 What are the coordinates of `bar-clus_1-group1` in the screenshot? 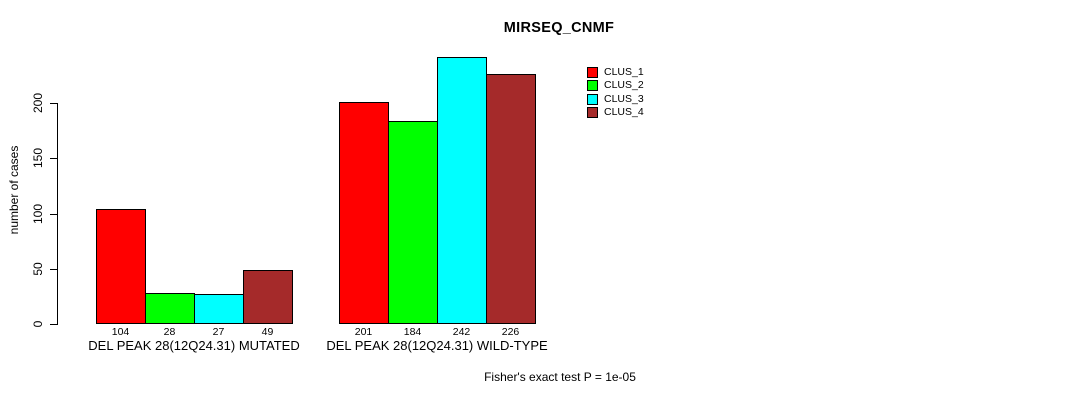 It's located at (121, 266).